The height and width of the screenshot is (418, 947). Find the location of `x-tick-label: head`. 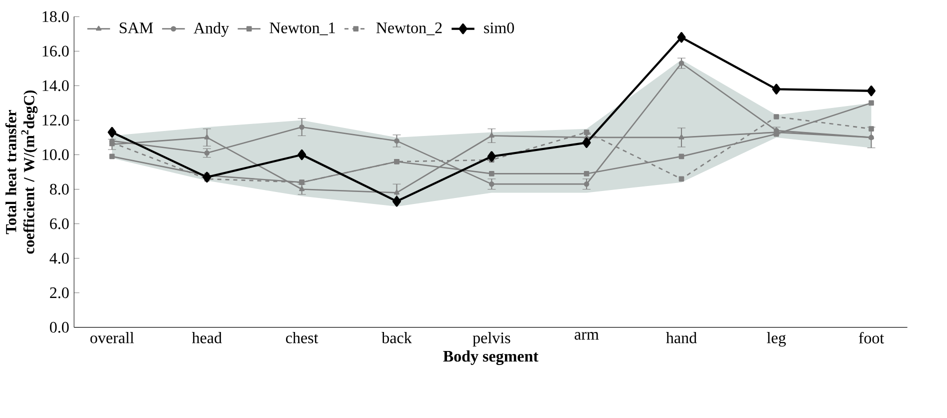

x-tick-label: head is located at coordinates (207, 338).